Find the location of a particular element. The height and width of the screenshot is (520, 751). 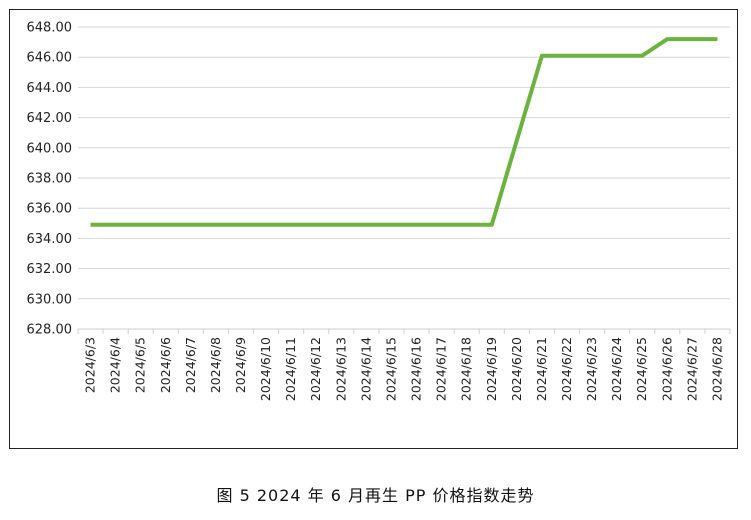

x-tick-label: 2024/6/3 is located at coordinates (90, 365).